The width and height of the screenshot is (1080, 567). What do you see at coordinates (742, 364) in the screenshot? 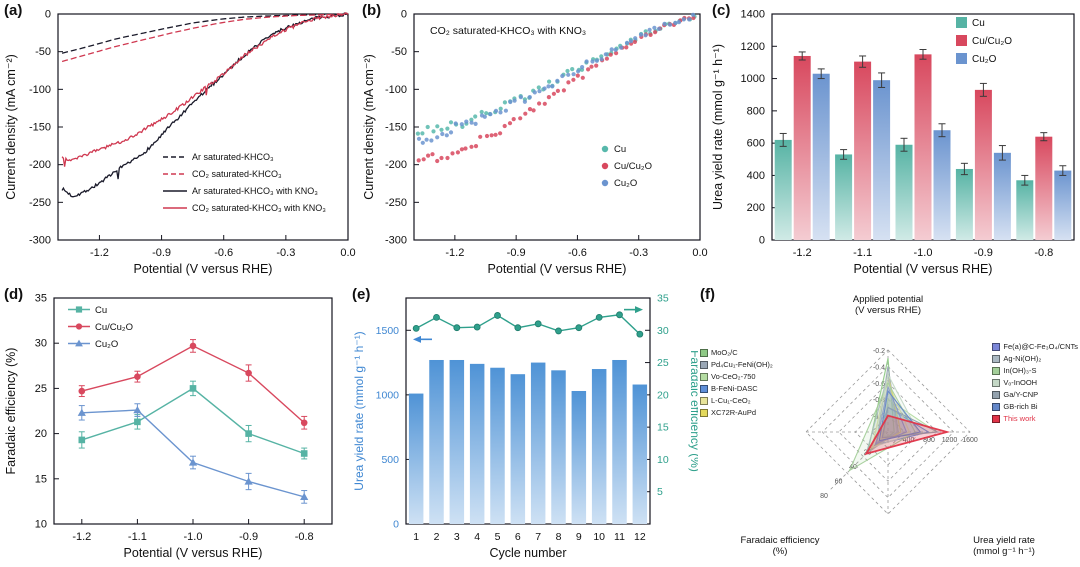
I see `legend-label: Pd₄Cu₁-FeNi(OH)₂` at bounding box center [742, 364].